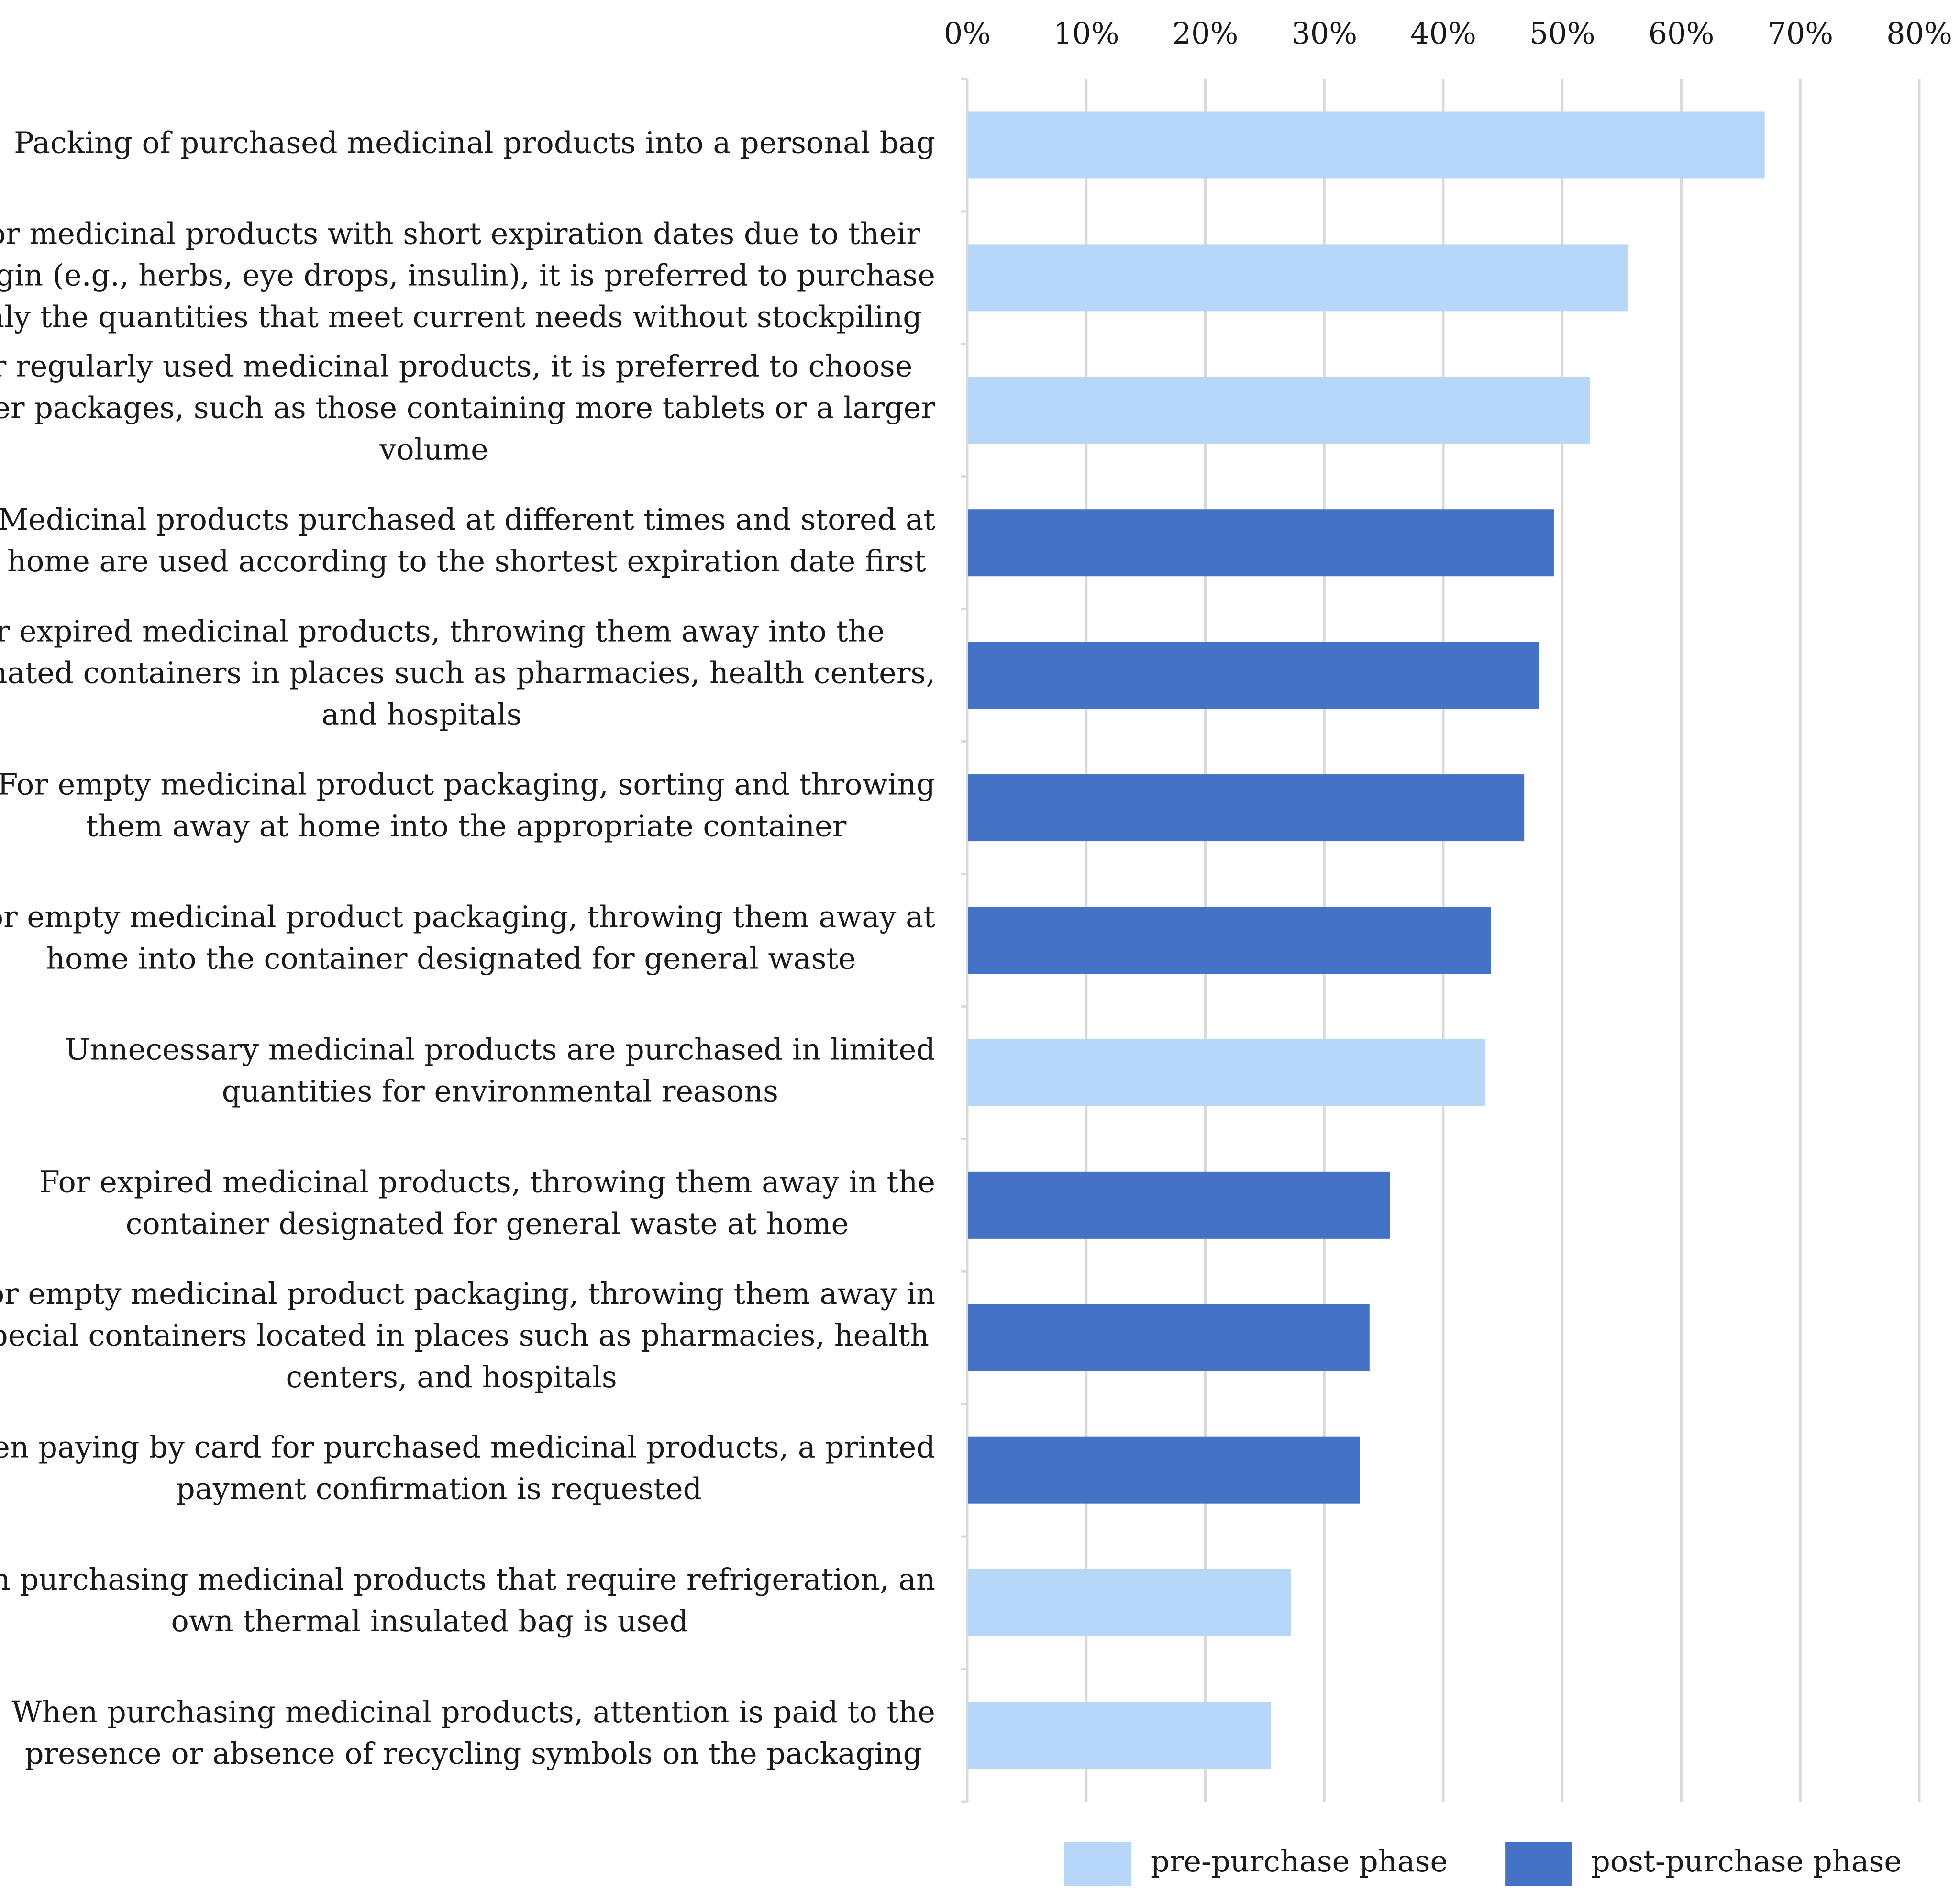 The image size is (1960, 1892). What do you see at coordinates (439, 1488) in the screenshot?
I see `category-label-line: payment confirmation is requested` at bounding box center [439, 1488].